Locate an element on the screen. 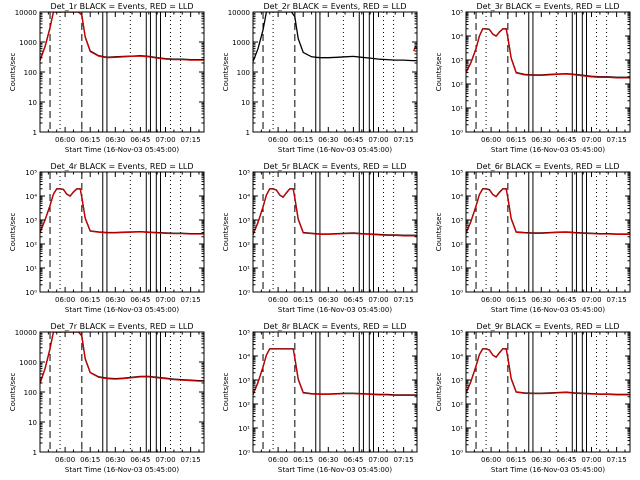 The image size is (640, 480). panel-title: Det_4r BLACK = Events, RED = LLD is located at coordinates (121, 166).